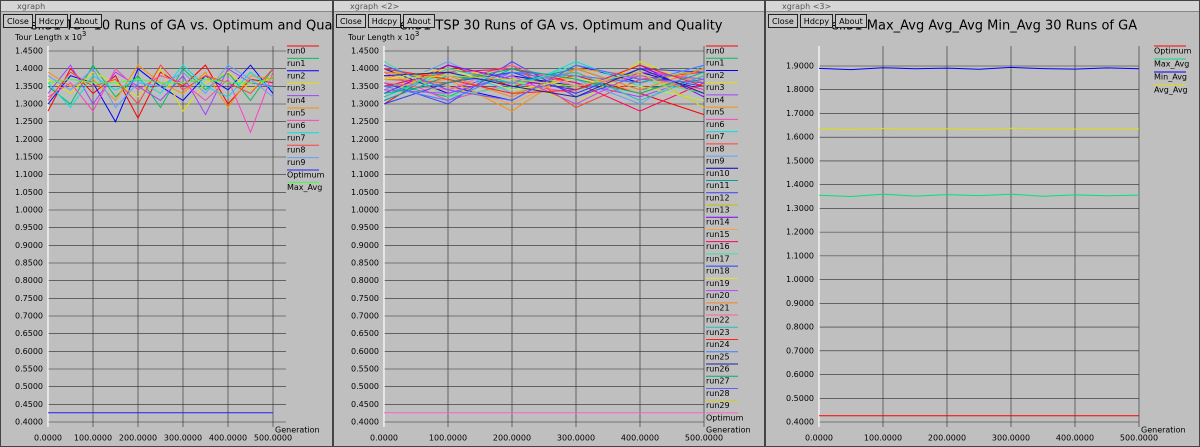  I want to click on legend-label: run13, so click(718, 209).